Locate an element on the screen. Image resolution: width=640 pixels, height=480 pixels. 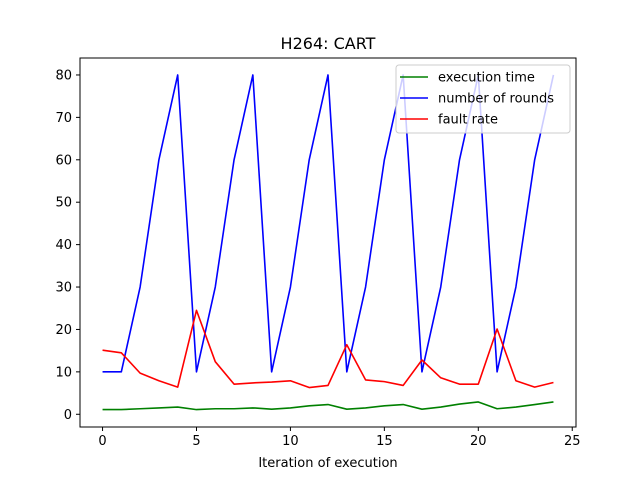
series-line-execution-time is located at coordinates (328, 406).